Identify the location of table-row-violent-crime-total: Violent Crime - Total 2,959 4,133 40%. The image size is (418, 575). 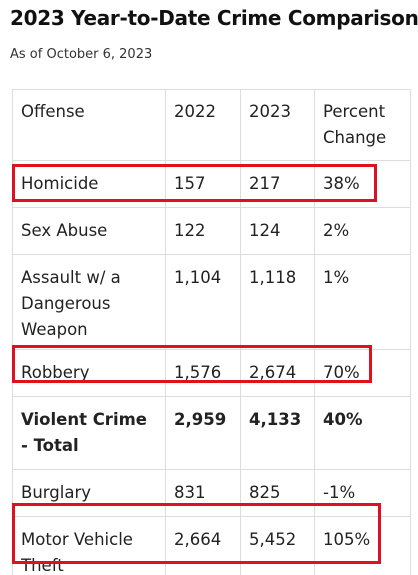
(211, 433).